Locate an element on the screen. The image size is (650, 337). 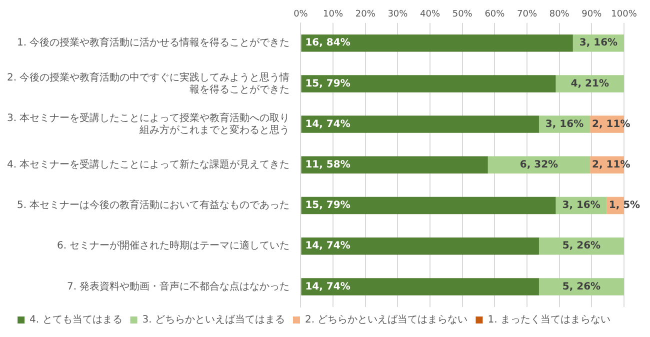
x-tick-label: 80% is located at coordinates (559, 15).